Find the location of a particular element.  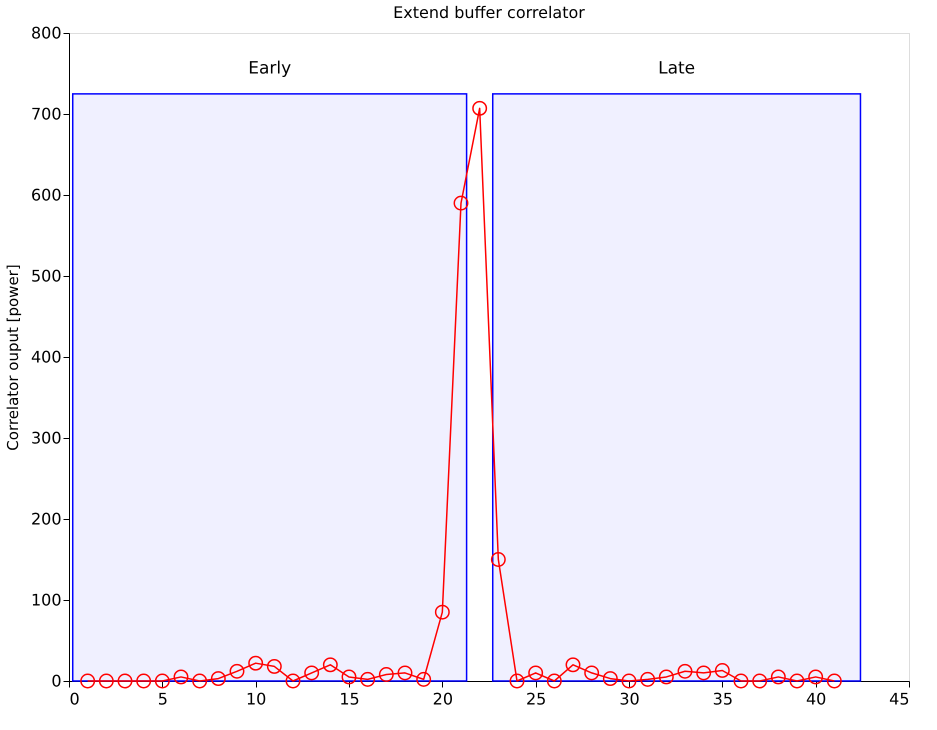

x-tick-label: 30 is located at coordinates (629, 699).